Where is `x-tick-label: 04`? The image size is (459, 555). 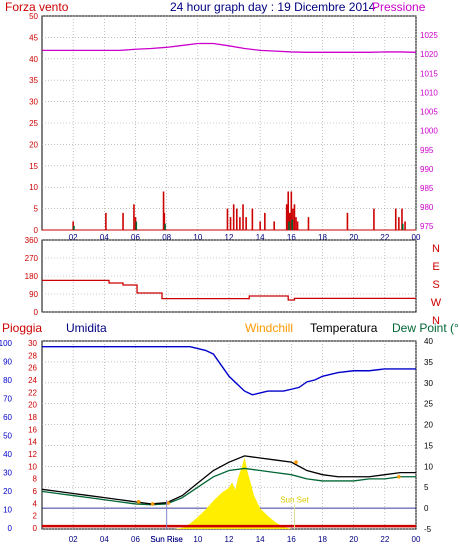
x-tick-label: 04 is located at coordinates (104, 539).